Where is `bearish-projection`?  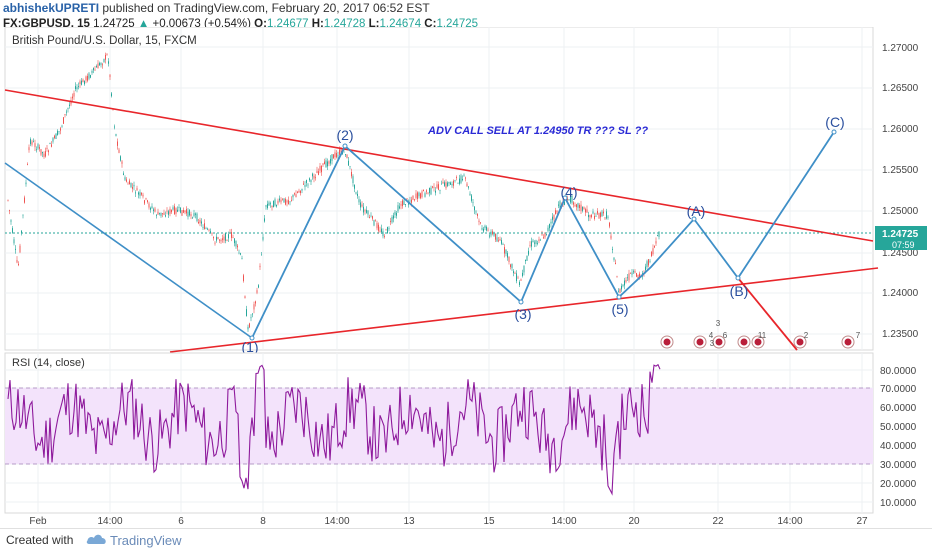
bearish-projection is located at coordinates (767, 314).